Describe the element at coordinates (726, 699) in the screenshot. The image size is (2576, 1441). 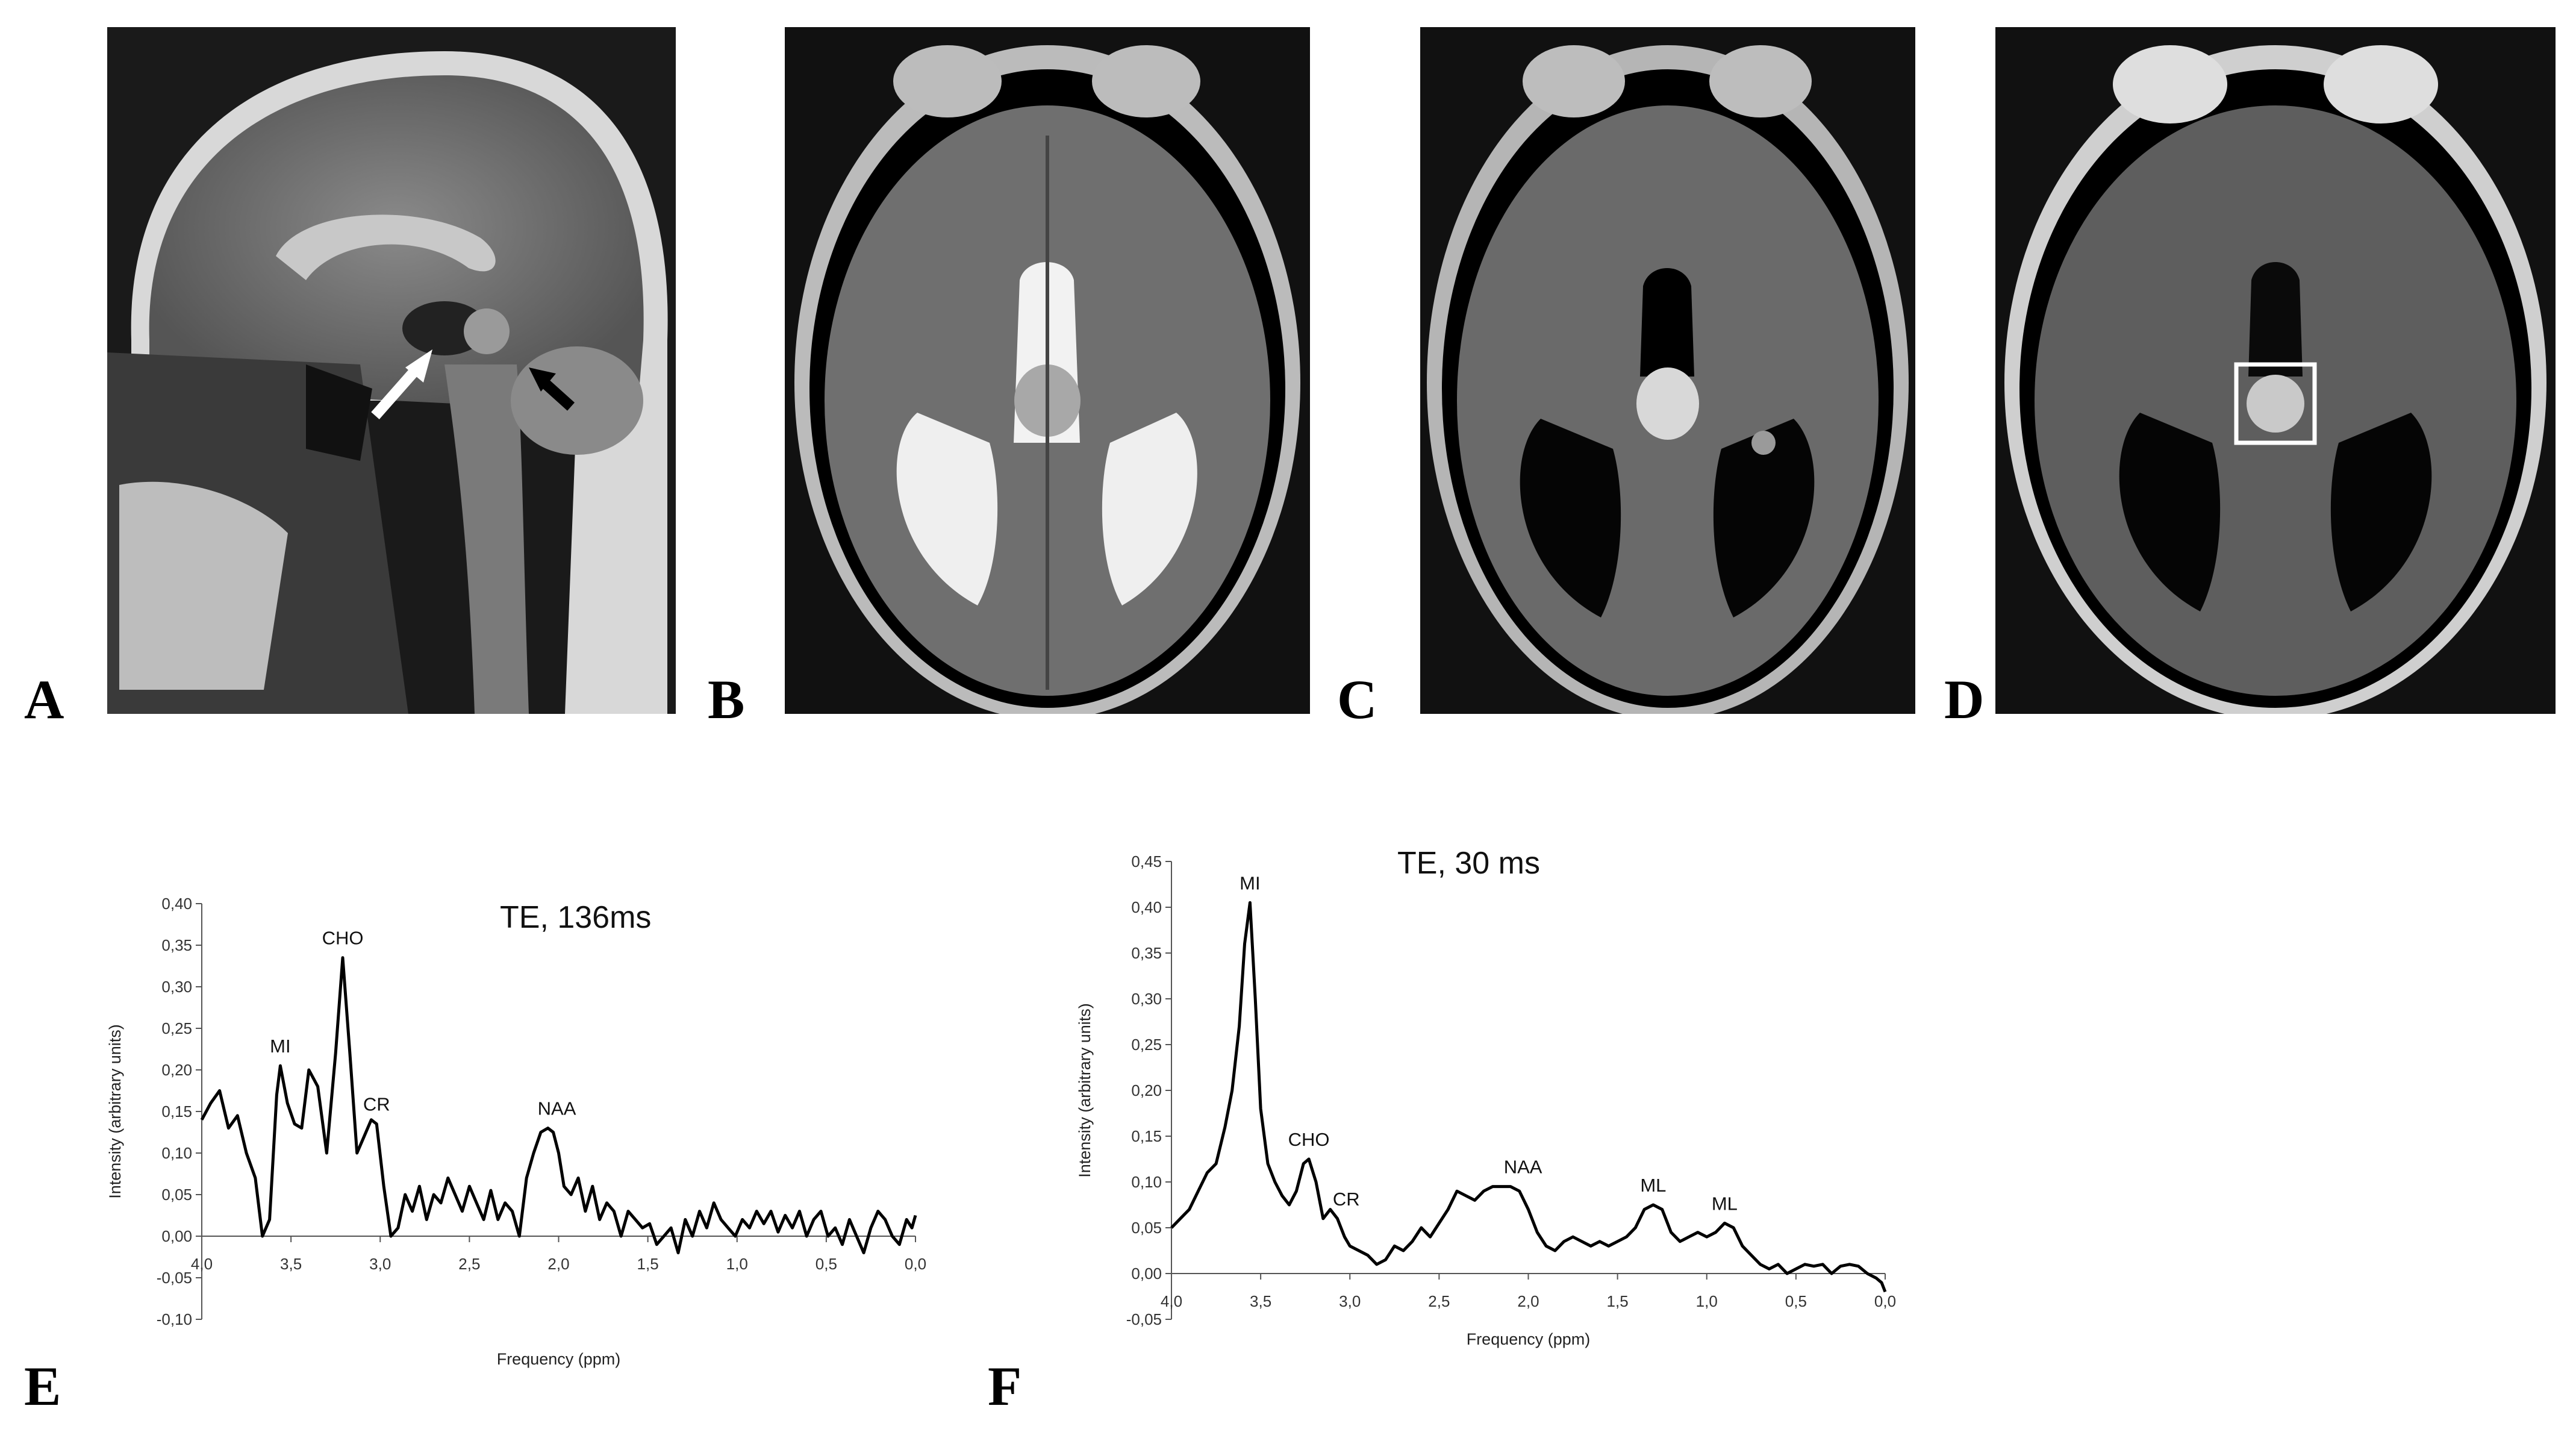
I see `panel-label-b: B` at that location.